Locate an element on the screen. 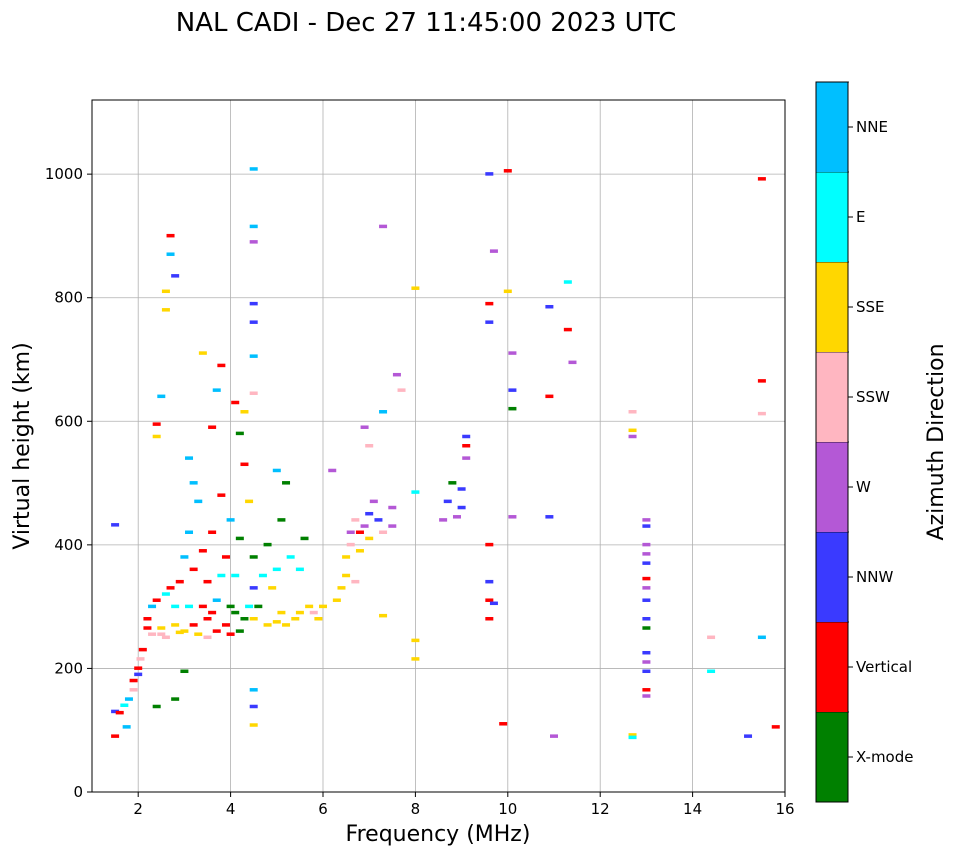 Image resolution: width=958 pixels, height=857 pixels. x-tick-label: 2 is located at coordinates (138, 809).